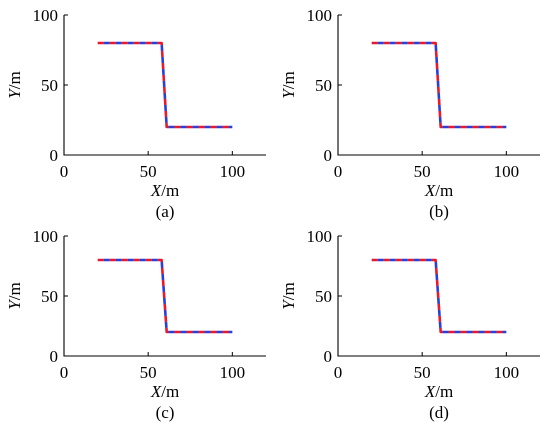 The image size is (550, 435). Describe the element at coordinates (165, 211) in the screenshot. I see `panel-label: (a)` at that location.